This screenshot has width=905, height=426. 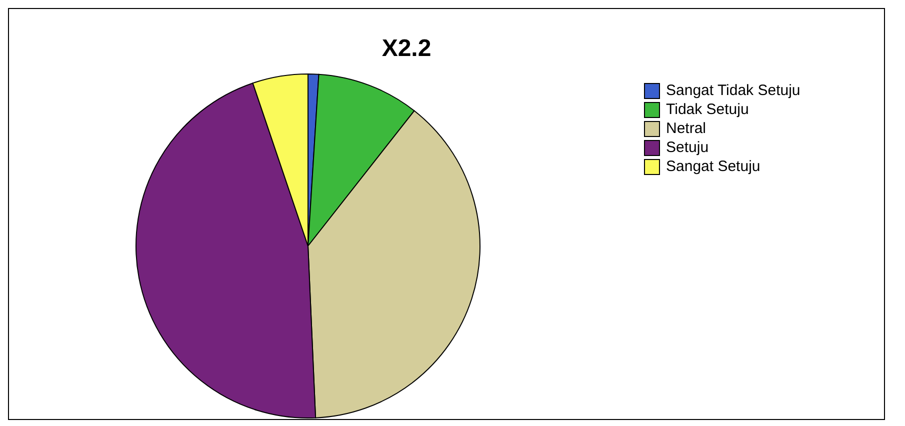 What do you see at coordinates (707, 109) in the screenshot?
I see `legend-label: Tidak Setuju` at bounding box center [707, 109].